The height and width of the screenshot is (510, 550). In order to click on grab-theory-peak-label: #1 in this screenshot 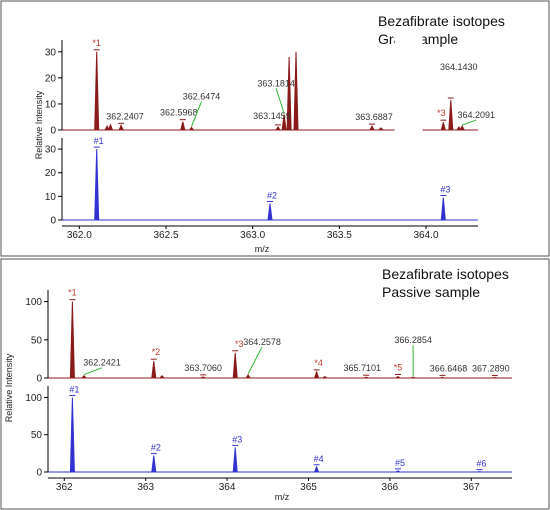, I will do `click(99, 141)`.